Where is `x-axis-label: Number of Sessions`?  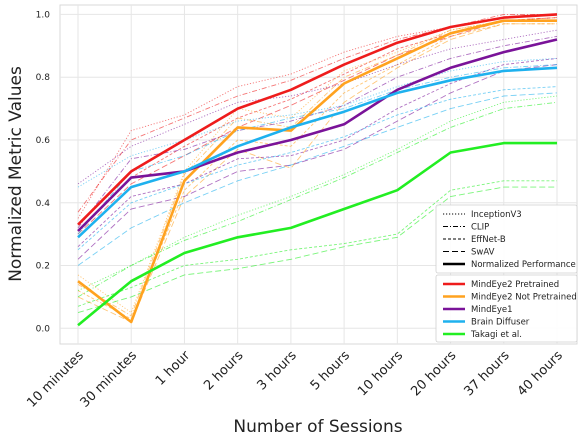
x-axis-label: Number of Sessions is located at coordinates (317, 427).